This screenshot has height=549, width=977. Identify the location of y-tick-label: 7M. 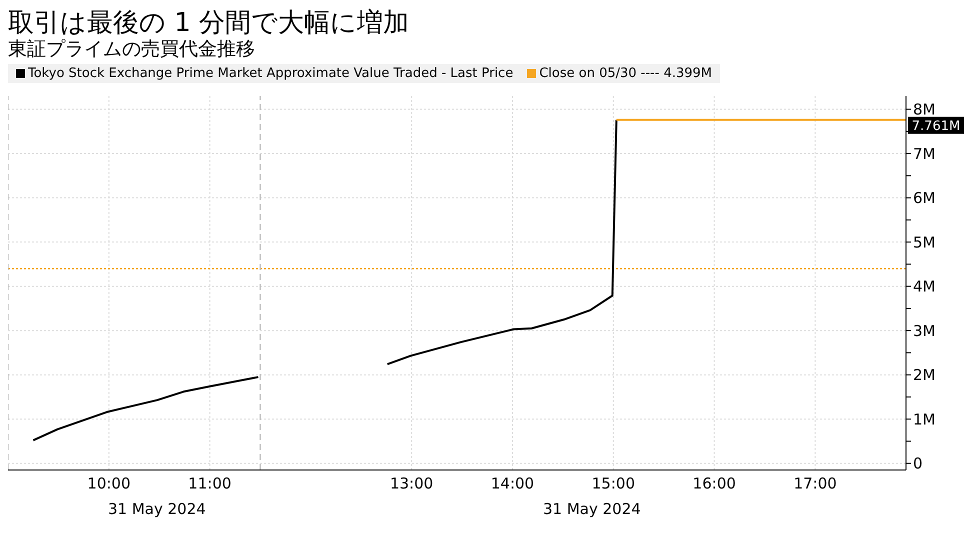
(924, 153).